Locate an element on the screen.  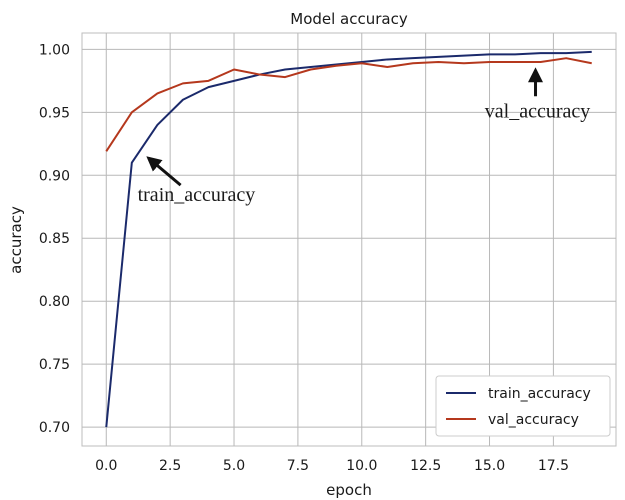
y-tick-label: 0.95 is located at coordinates (54, 113).